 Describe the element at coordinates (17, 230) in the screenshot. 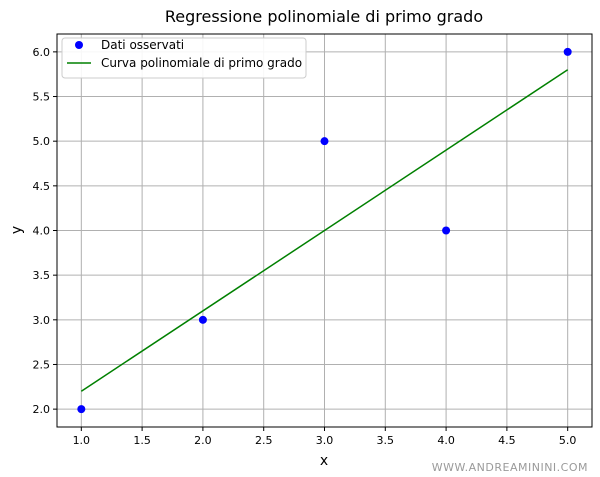

I see `y-axis-label: y` at that location.